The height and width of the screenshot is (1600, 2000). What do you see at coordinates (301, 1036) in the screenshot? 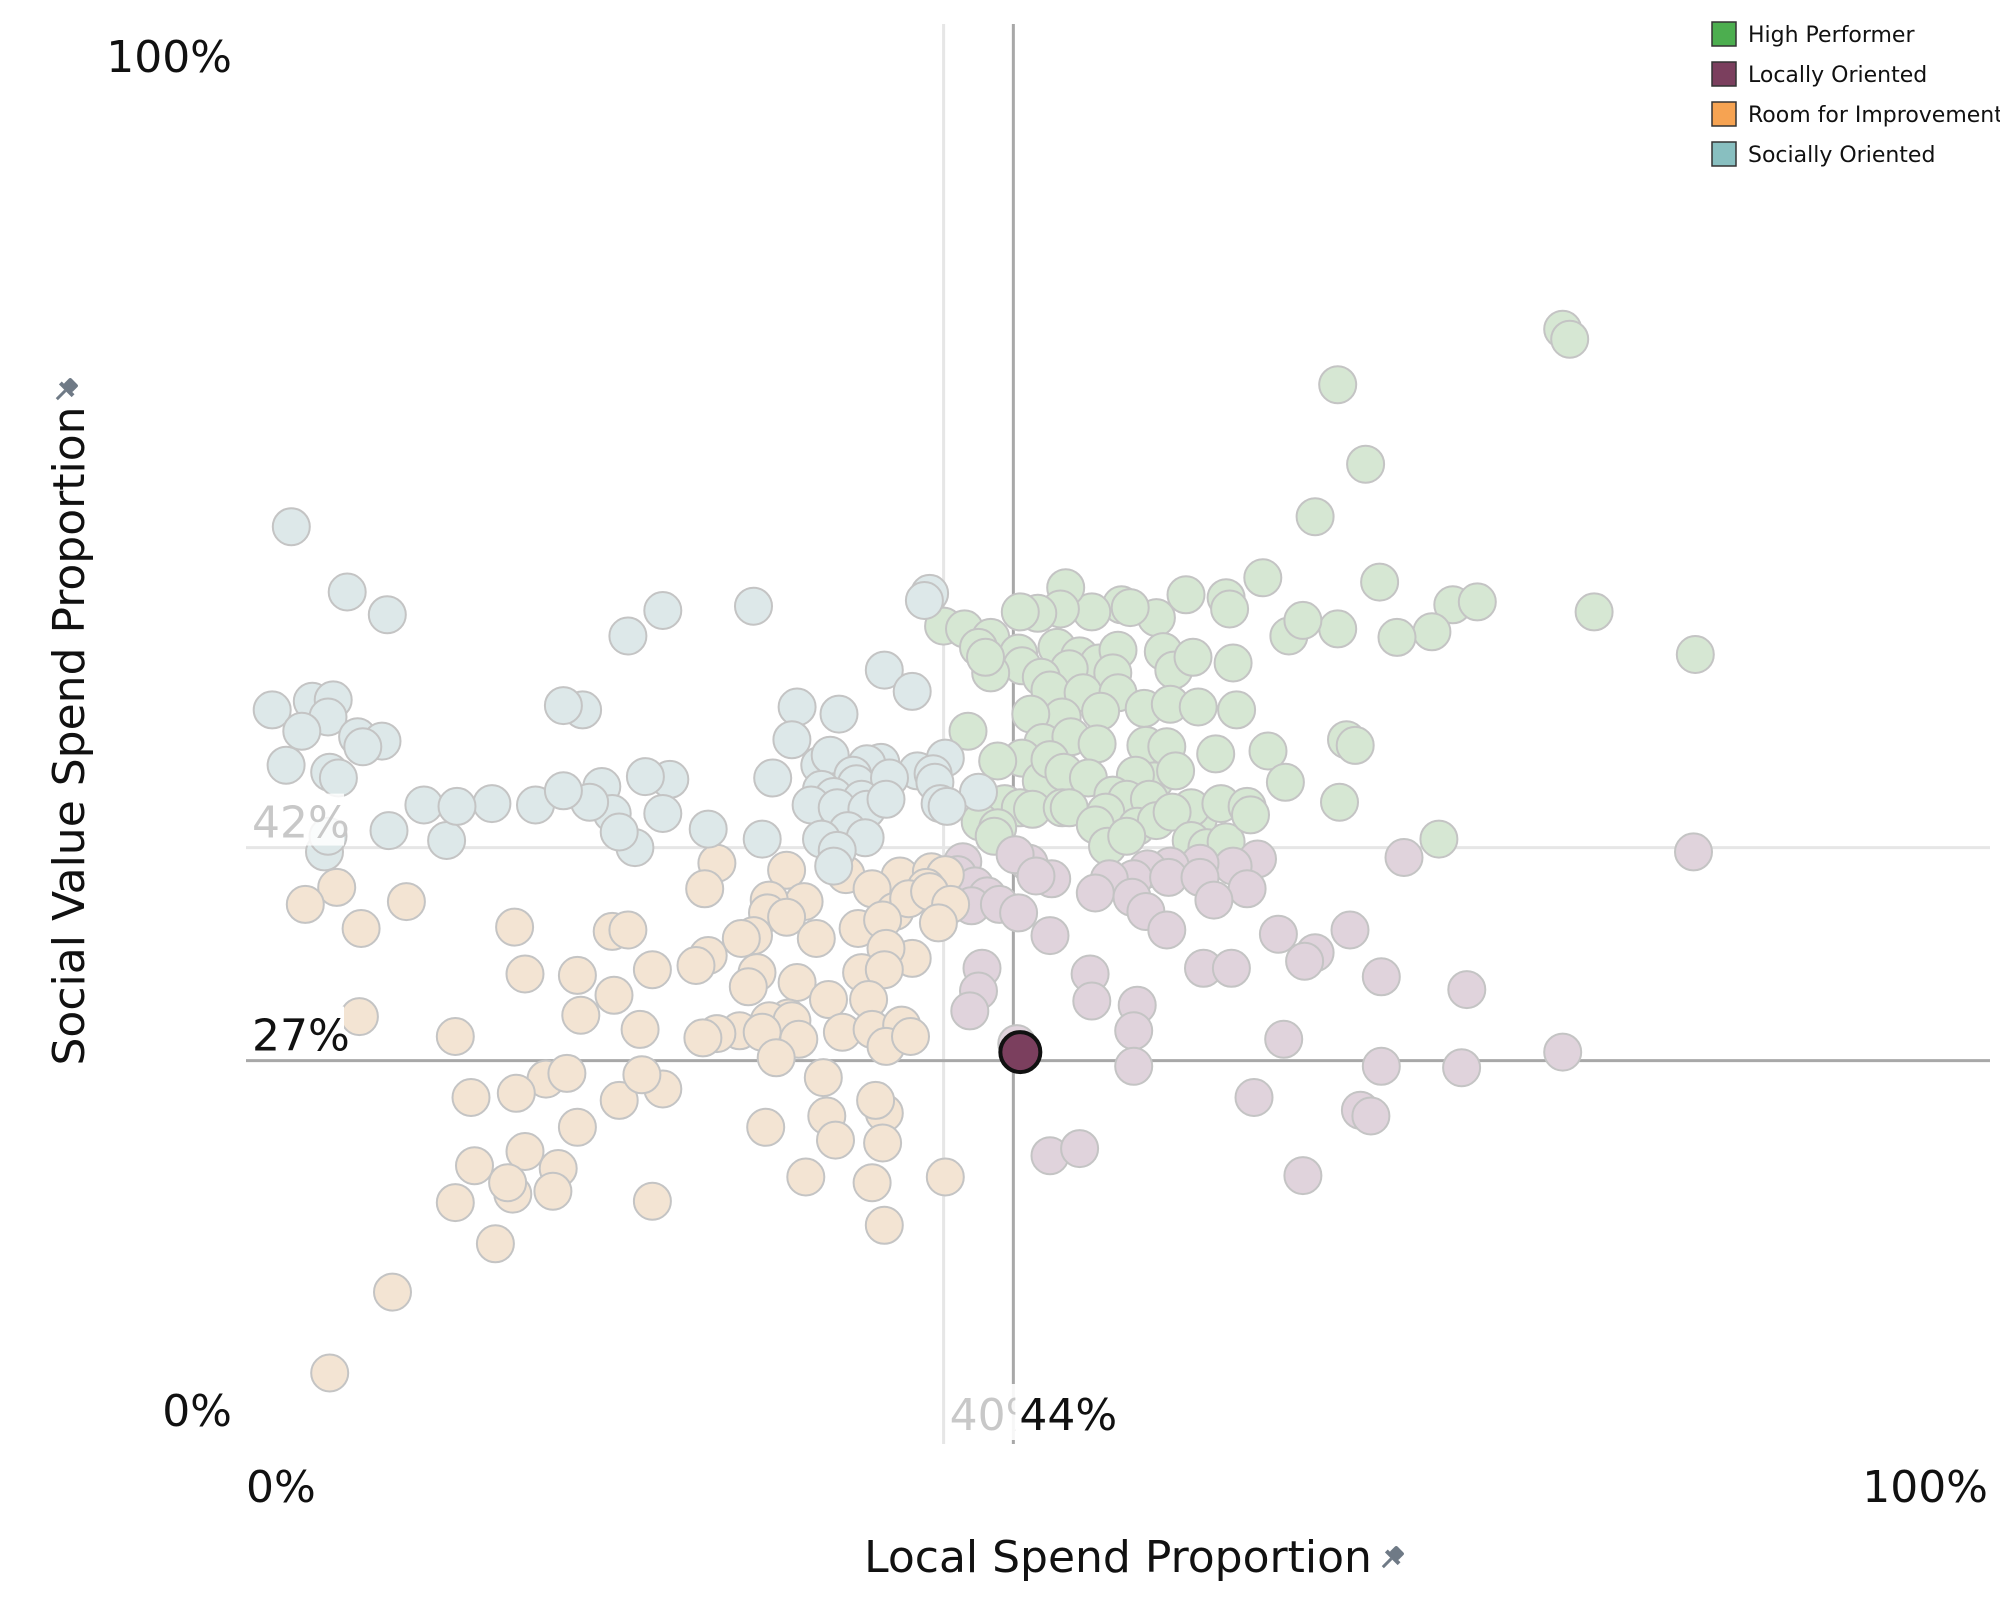
I see `y-selected-label: 27%` at bounding box center [301, 1036].